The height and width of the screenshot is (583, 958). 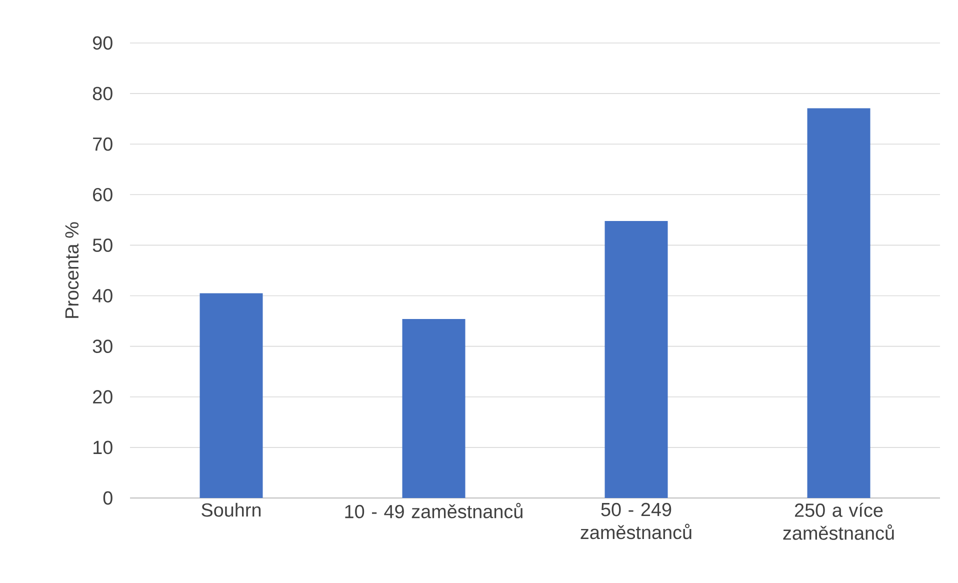 What do you see at coordinates (231, 509) in the screenshot?
I see `x-tick-label: Souhrn` at bounding box center [231, 509].